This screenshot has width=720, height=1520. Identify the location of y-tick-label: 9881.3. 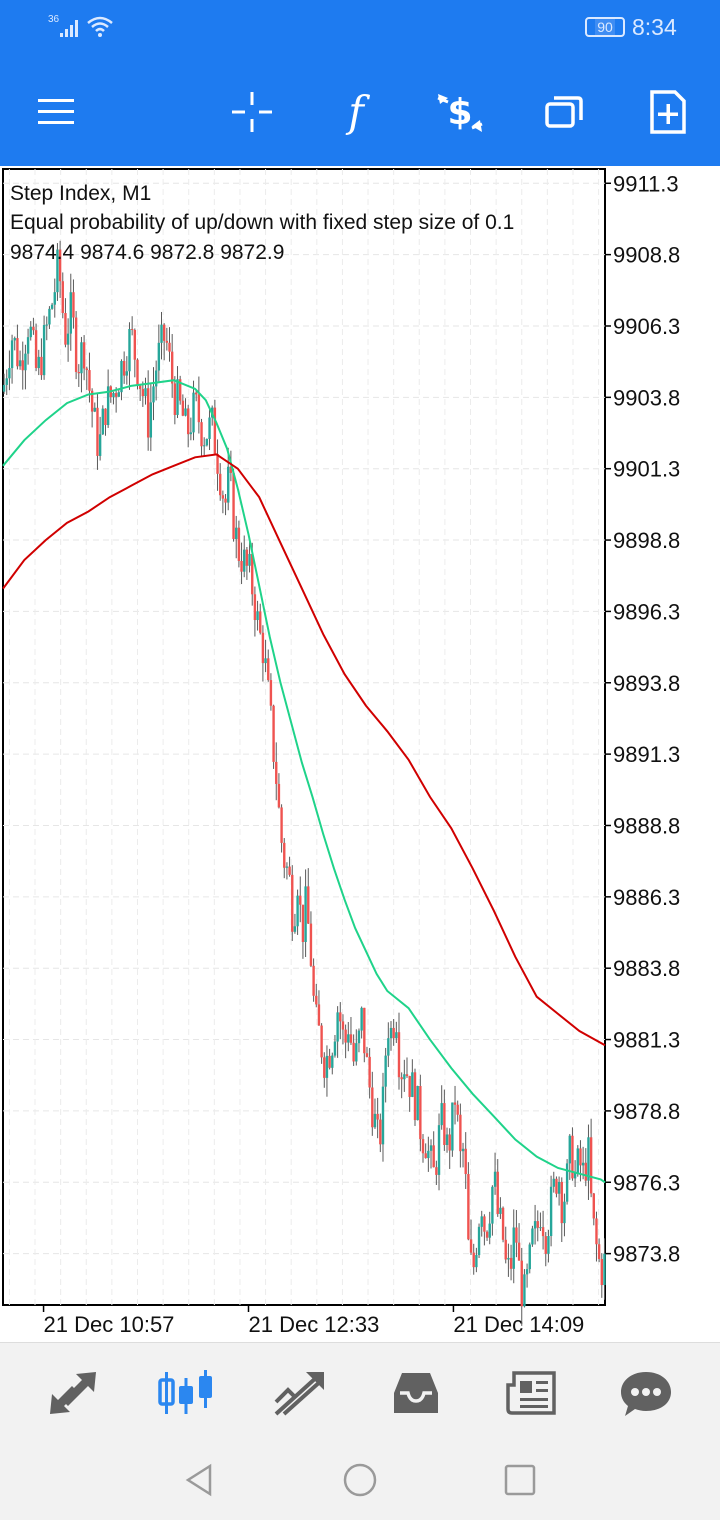
(646, 1040).